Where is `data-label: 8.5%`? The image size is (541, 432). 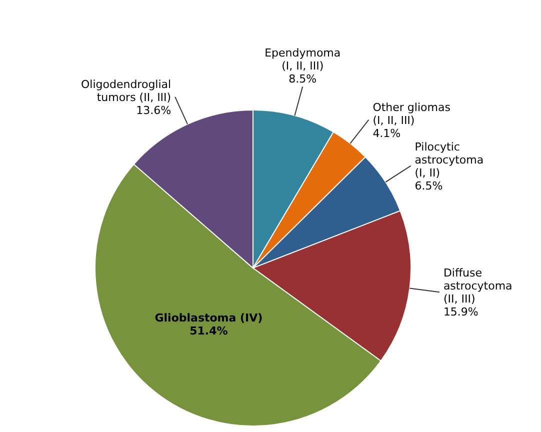
data-label: 8.5% is located at coordinates (302, 79).